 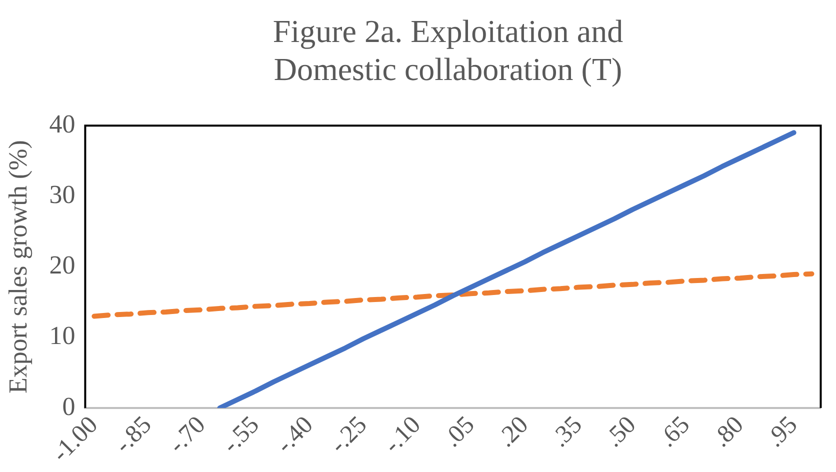 What do you see at coordinates (187, 434) in the screenshot?
I see `x-tick-label: -.70` at bounding box center [187, 434].